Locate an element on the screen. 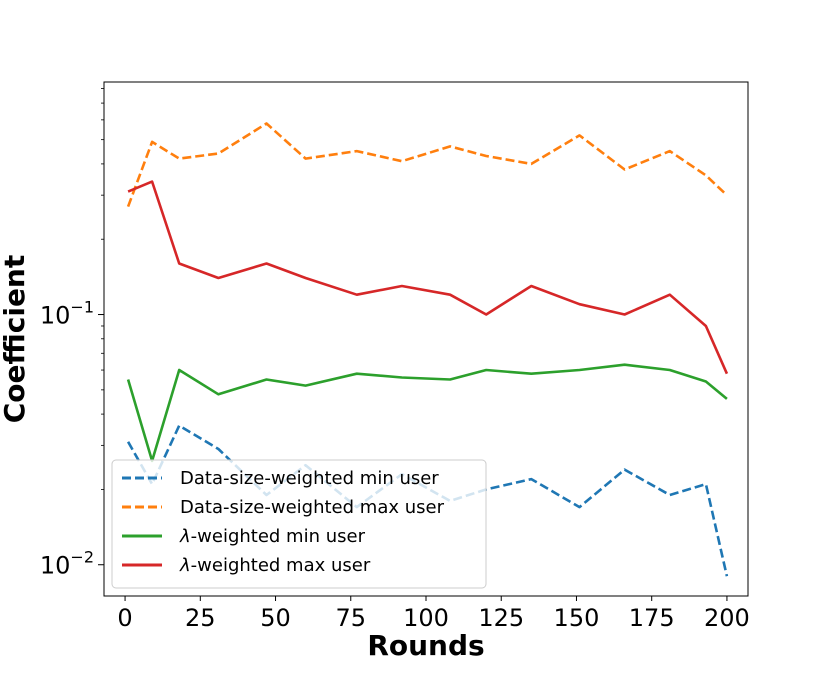  x-tick-label: 100 is located at coordinates (426, 618).